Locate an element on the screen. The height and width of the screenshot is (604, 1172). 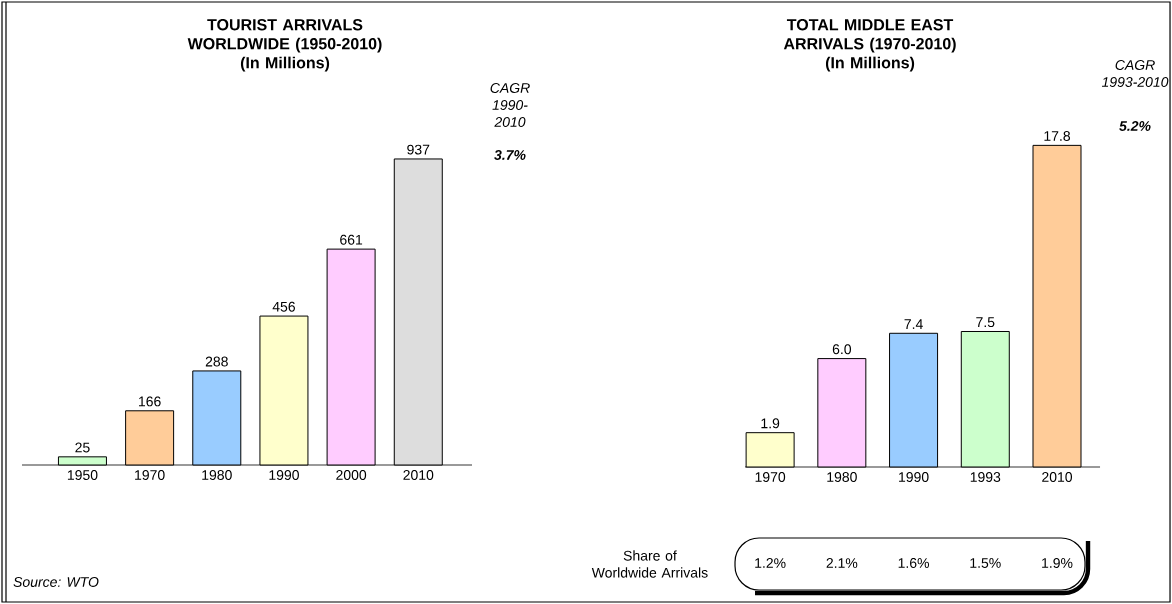
text: 1.9% is located at coordinates (1057, 563).